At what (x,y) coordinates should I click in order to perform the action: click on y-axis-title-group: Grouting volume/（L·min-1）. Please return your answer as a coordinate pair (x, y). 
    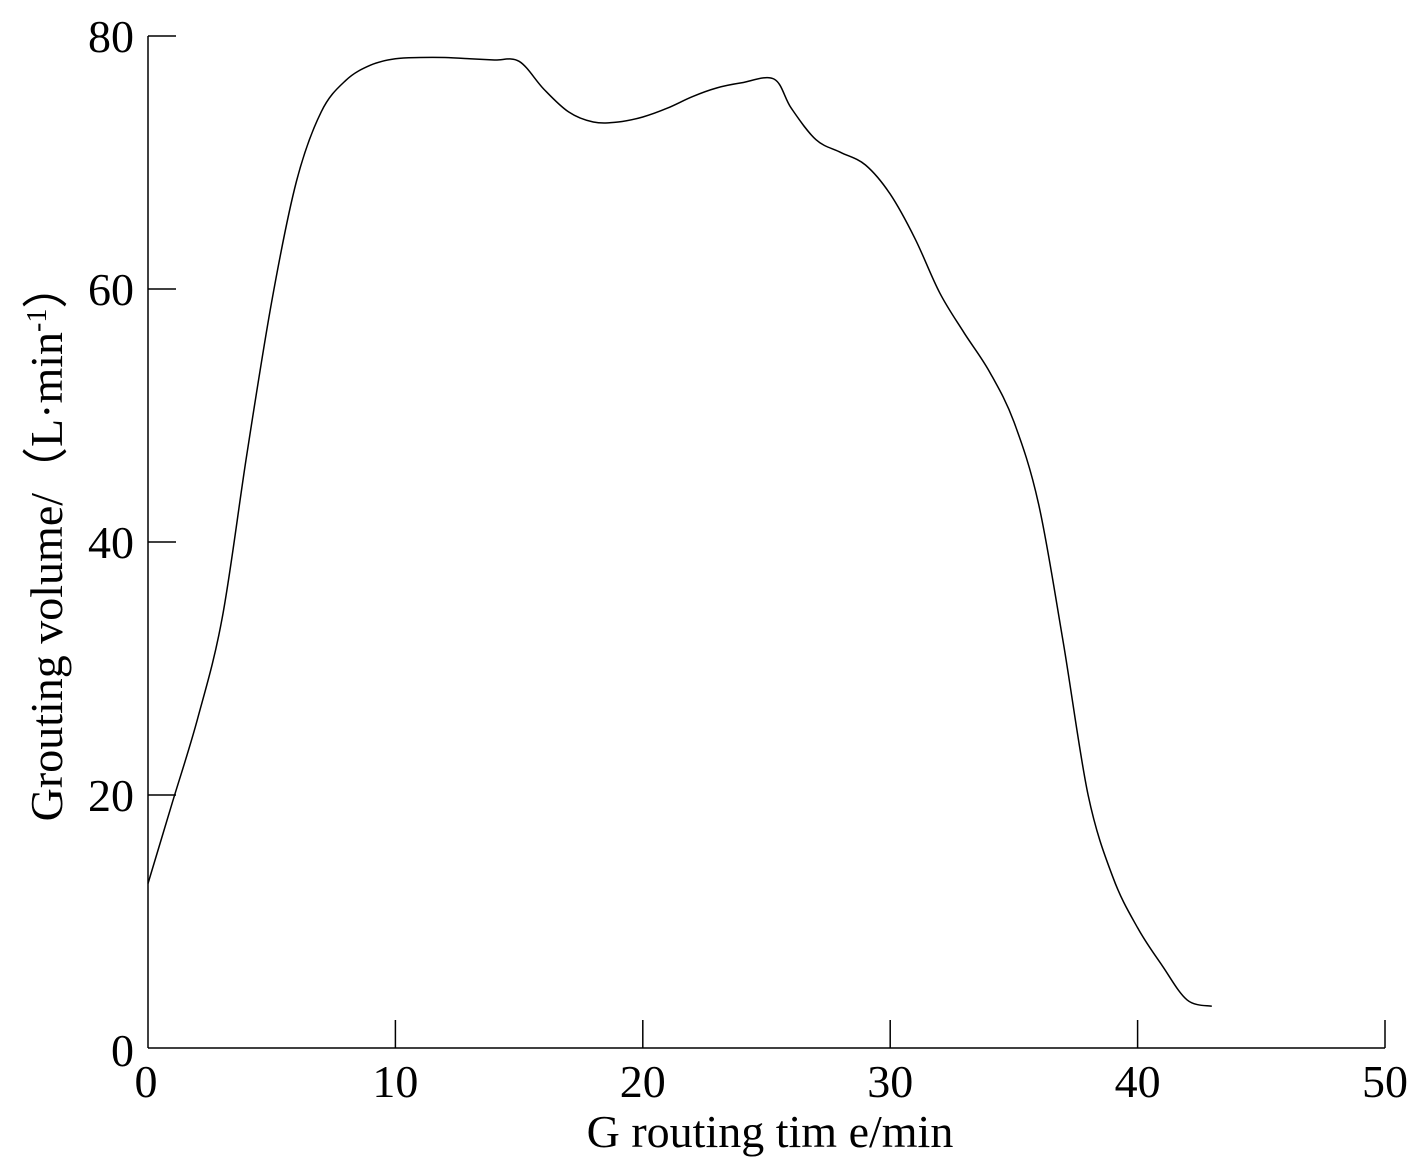
    Looking at the image, I should click on (46, 542).